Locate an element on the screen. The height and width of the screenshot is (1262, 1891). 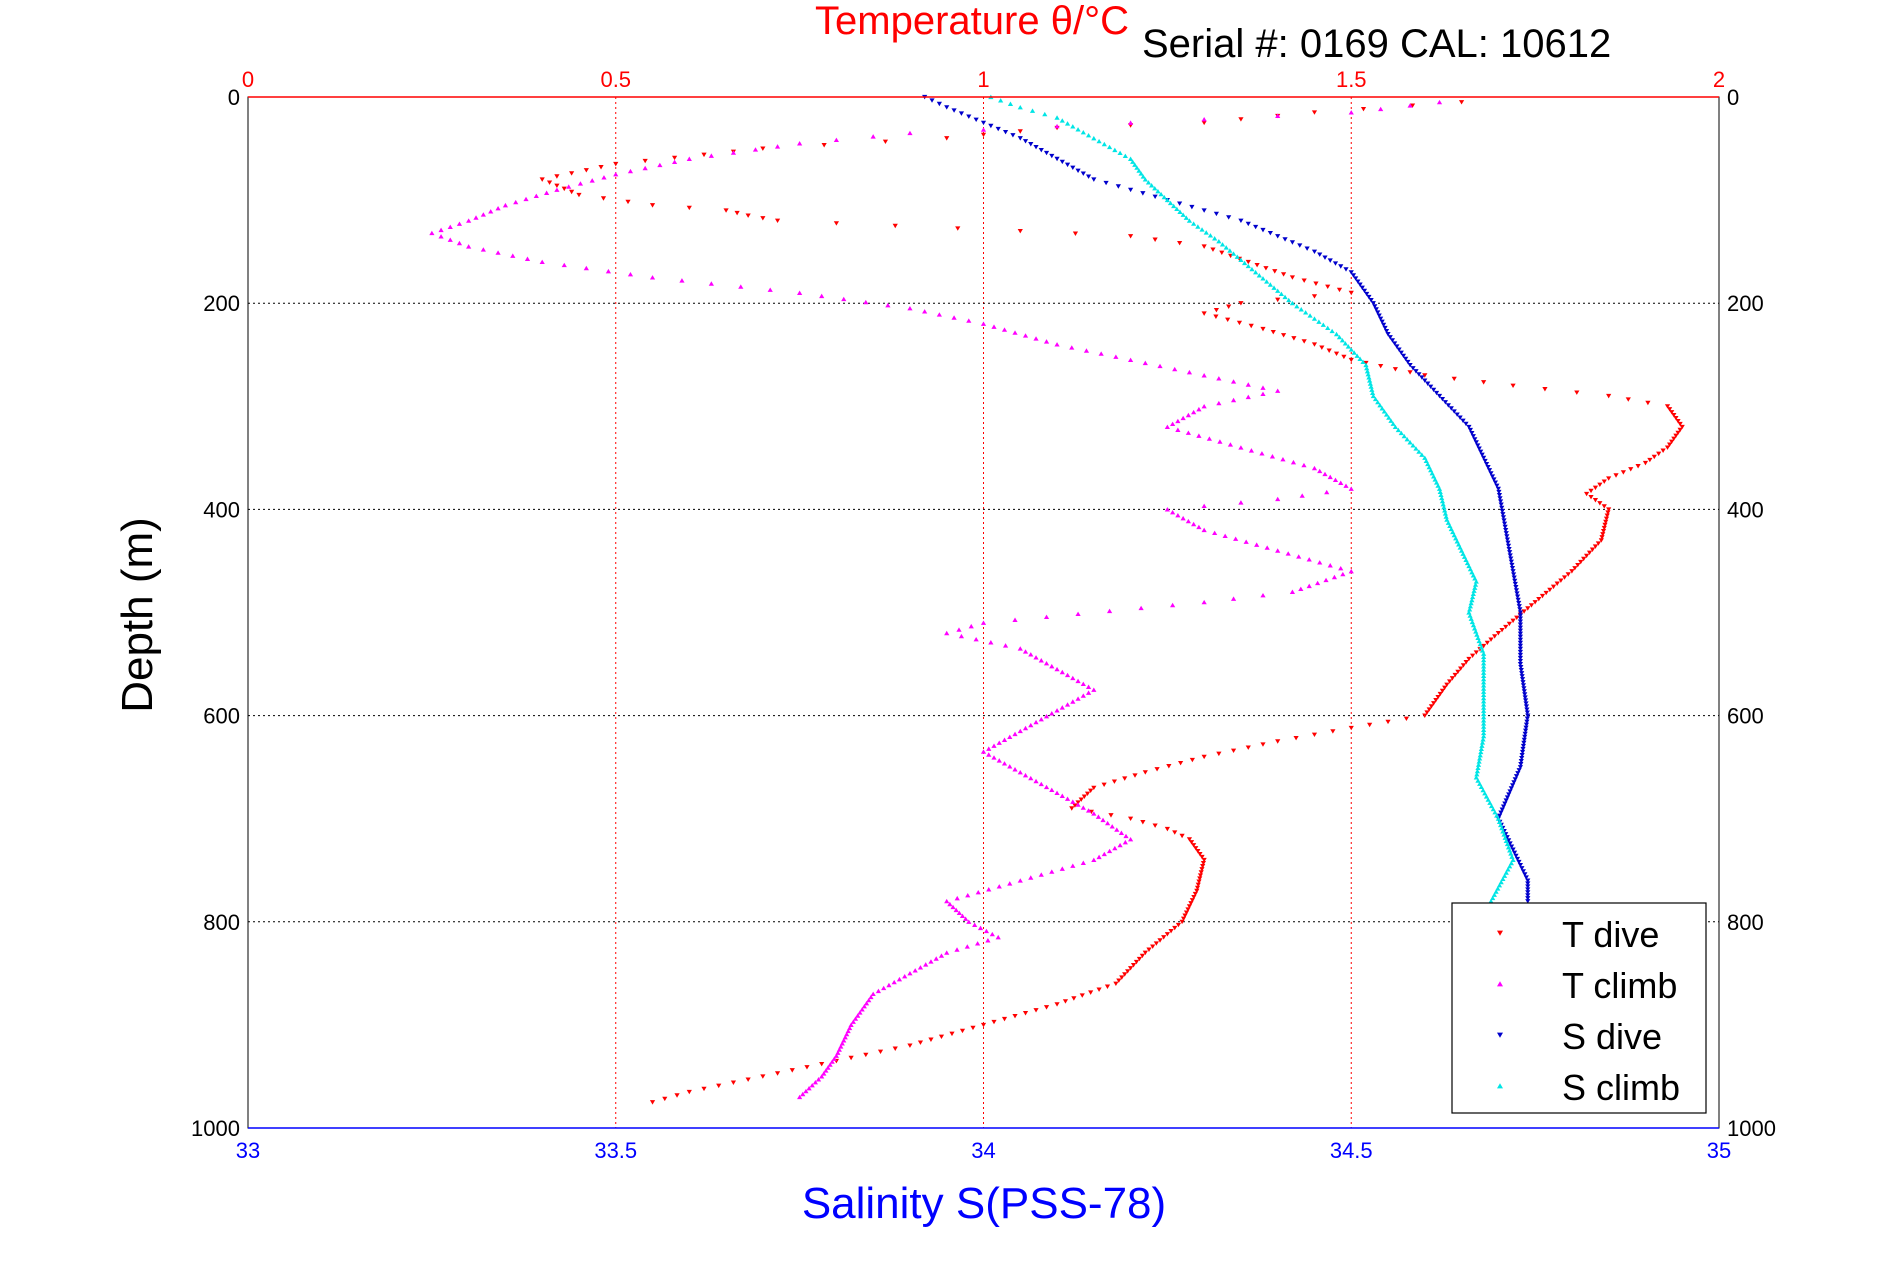
legend-marker is located at coordinates (1500, 1086).